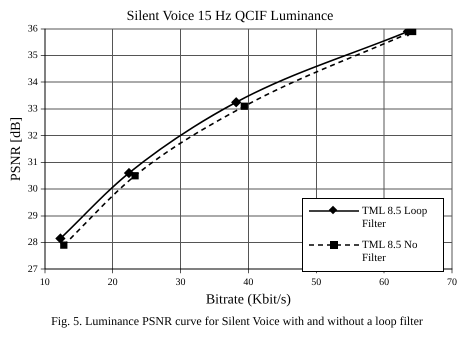 This screenshot has width=474, height=348. Describe the element at coordinates (33, 136) in the screenshot. I see `y-tick-label: 32` at that location.